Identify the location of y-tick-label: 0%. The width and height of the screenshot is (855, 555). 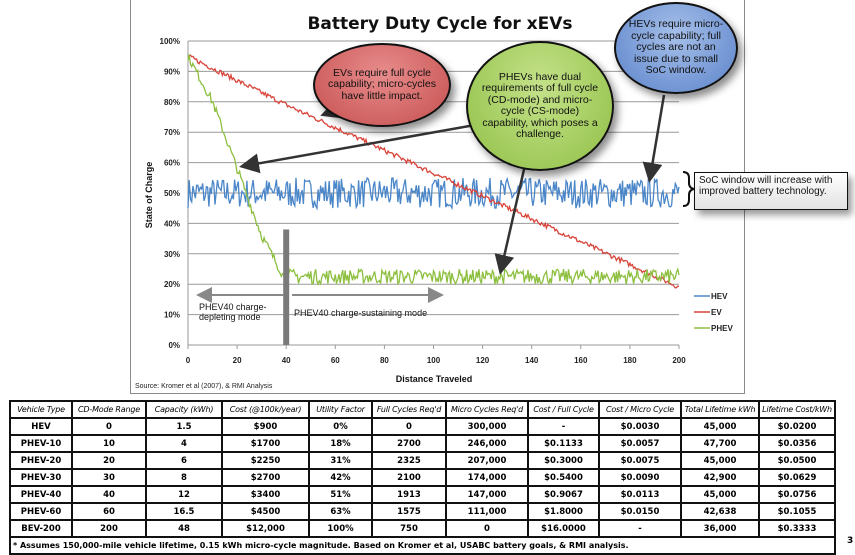
(174, 345).